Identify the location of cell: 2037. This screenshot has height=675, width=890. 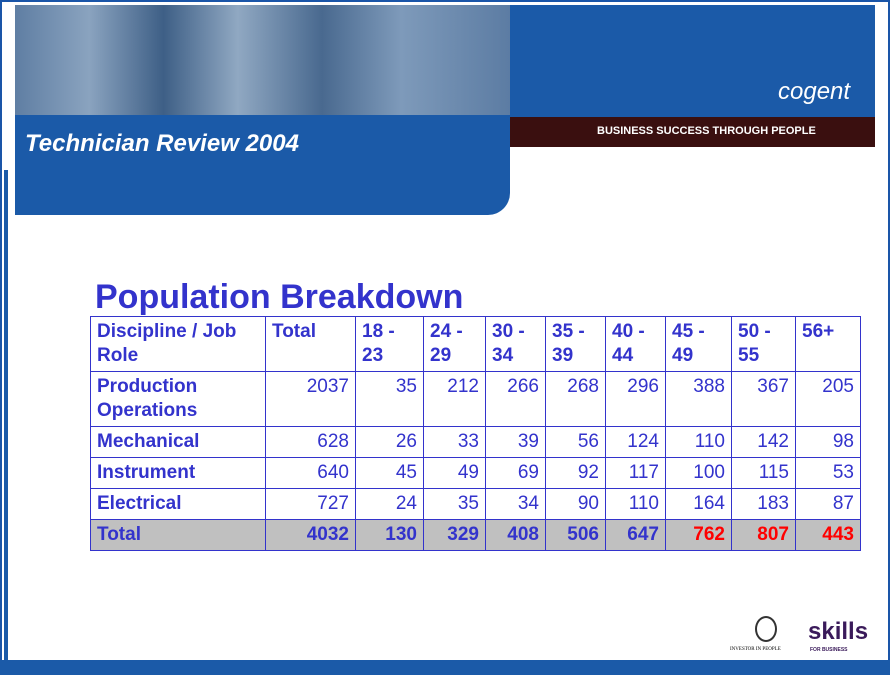
(310, 399).